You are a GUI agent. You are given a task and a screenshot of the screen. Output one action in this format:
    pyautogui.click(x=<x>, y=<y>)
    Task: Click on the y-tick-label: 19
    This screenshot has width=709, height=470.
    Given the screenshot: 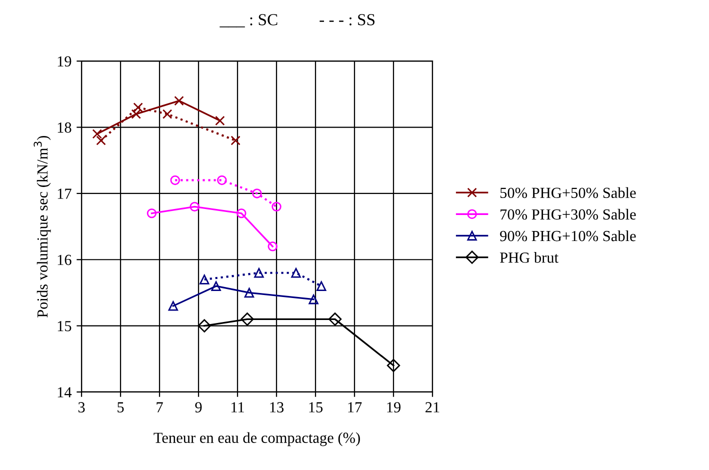 What is the action you would take?
    pyautogui.click(x=65, y=61)
    